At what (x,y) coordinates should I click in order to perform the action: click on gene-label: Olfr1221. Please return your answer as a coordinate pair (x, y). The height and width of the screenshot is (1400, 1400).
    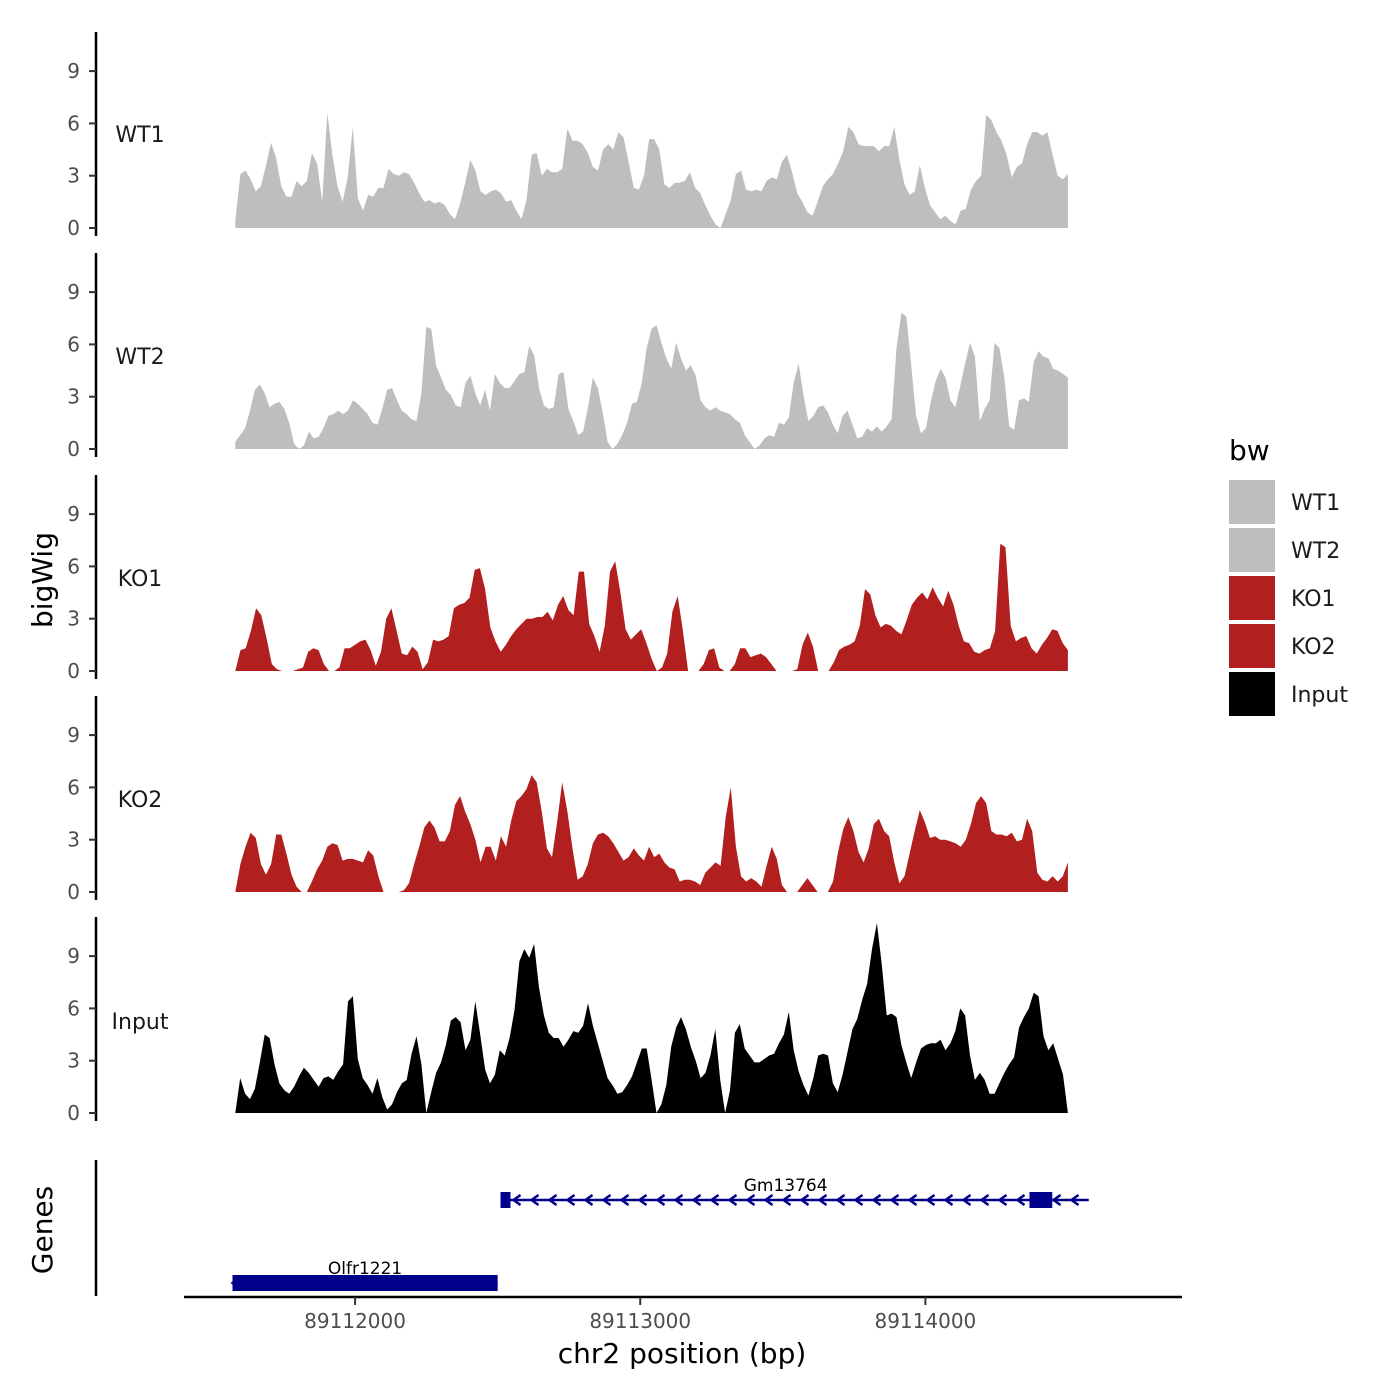
    Looking at the image, I should click on (365, 1269).